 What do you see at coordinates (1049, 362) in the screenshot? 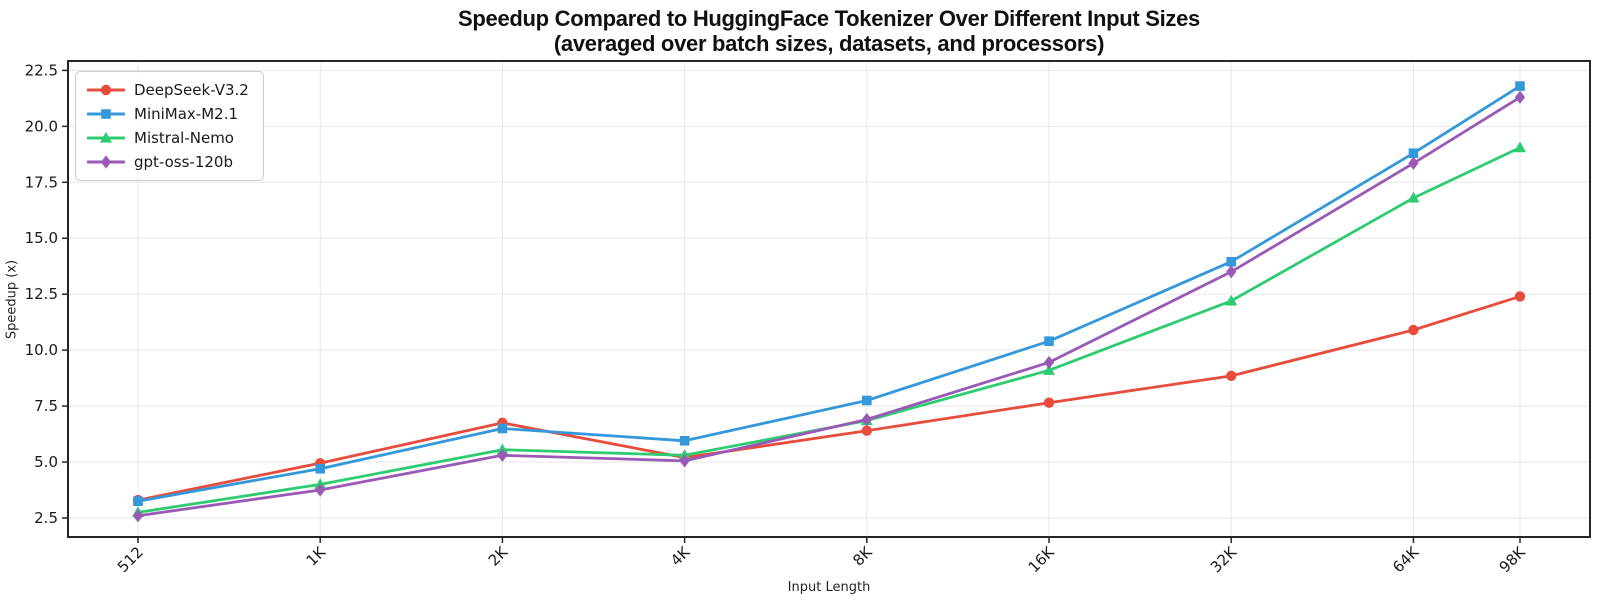
I see `marker-gpt-oss-120b-16K` at bounding box center [1049, 362].